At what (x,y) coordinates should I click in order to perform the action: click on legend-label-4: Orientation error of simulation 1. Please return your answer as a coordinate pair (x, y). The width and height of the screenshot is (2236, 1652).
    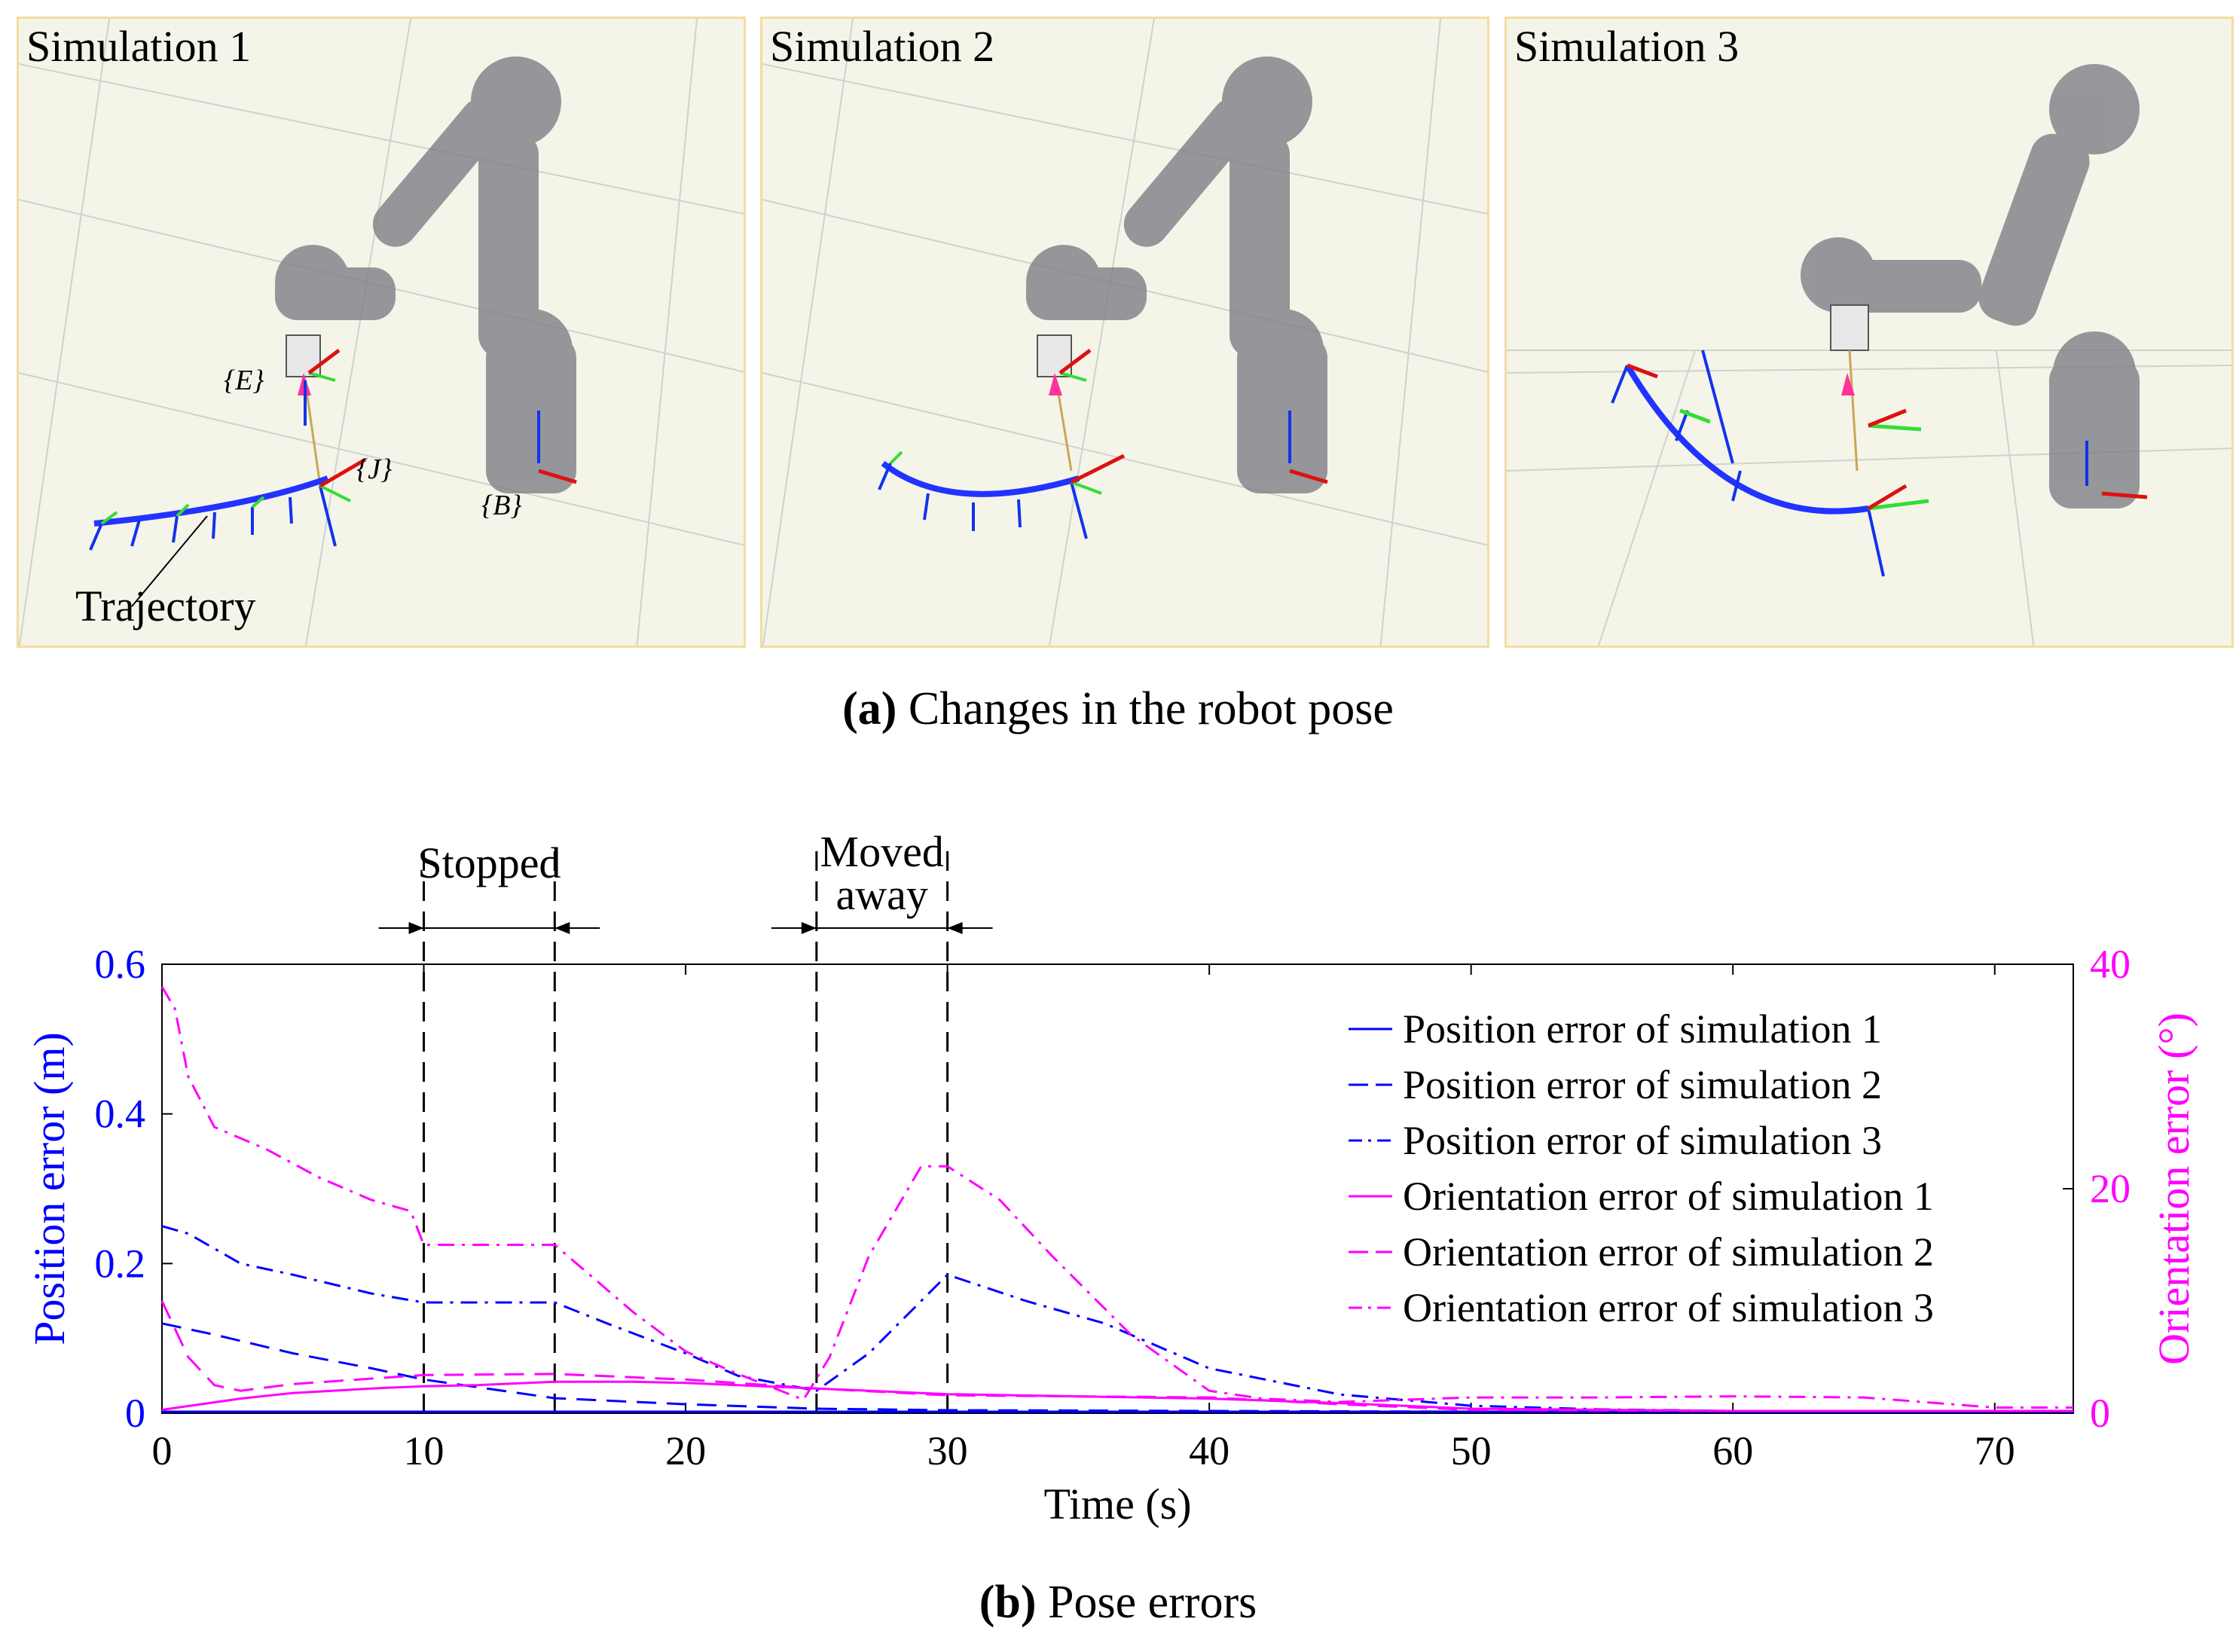
    Looking at the image, I should click on (1669, 1196).